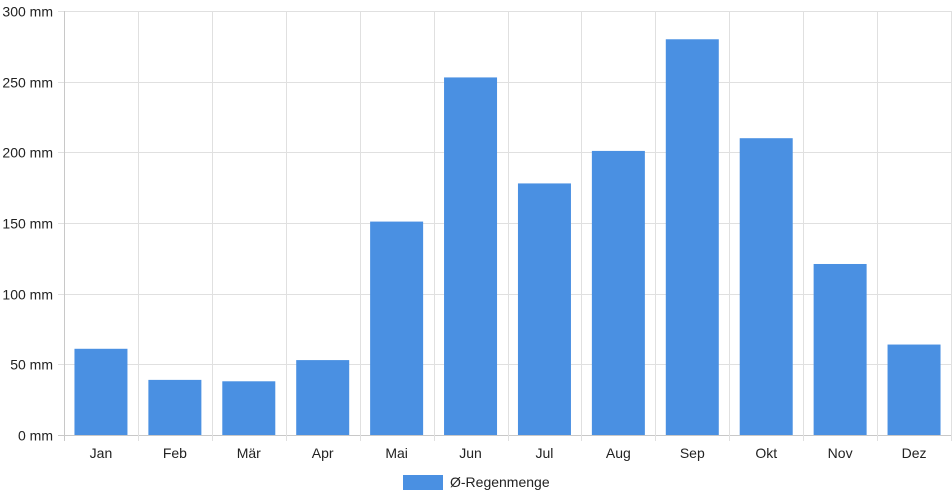  I want to click on x-tick-label: Jan, so click(101, 453).